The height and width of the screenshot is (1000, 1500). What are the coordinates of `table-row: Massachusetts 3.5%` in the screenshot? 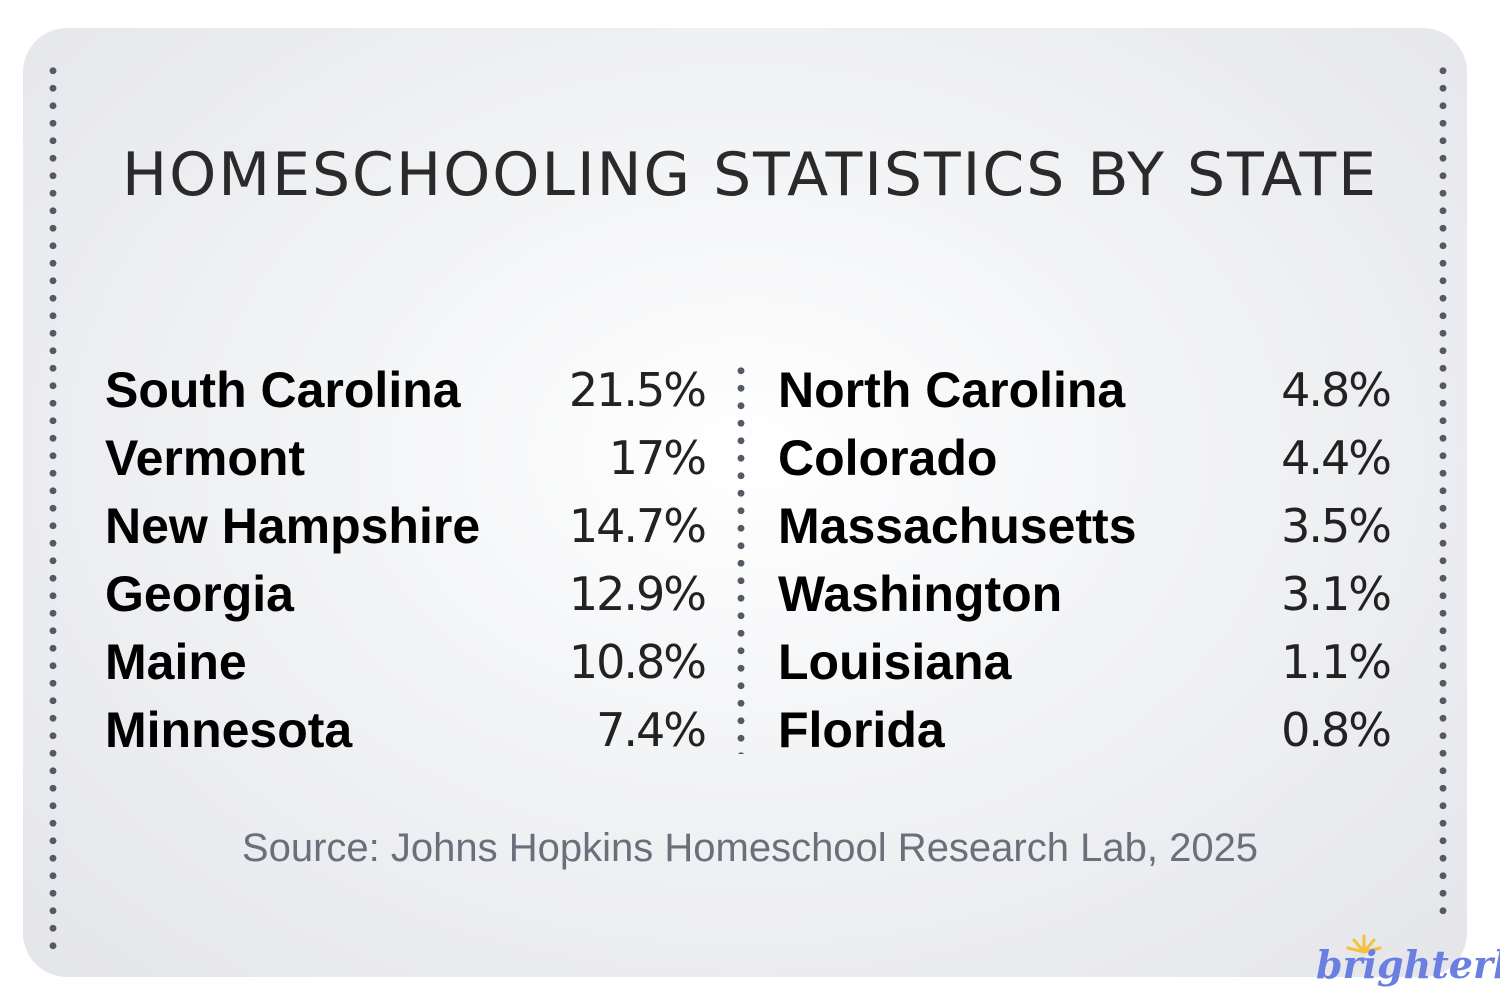 It's located at (1085, 526).